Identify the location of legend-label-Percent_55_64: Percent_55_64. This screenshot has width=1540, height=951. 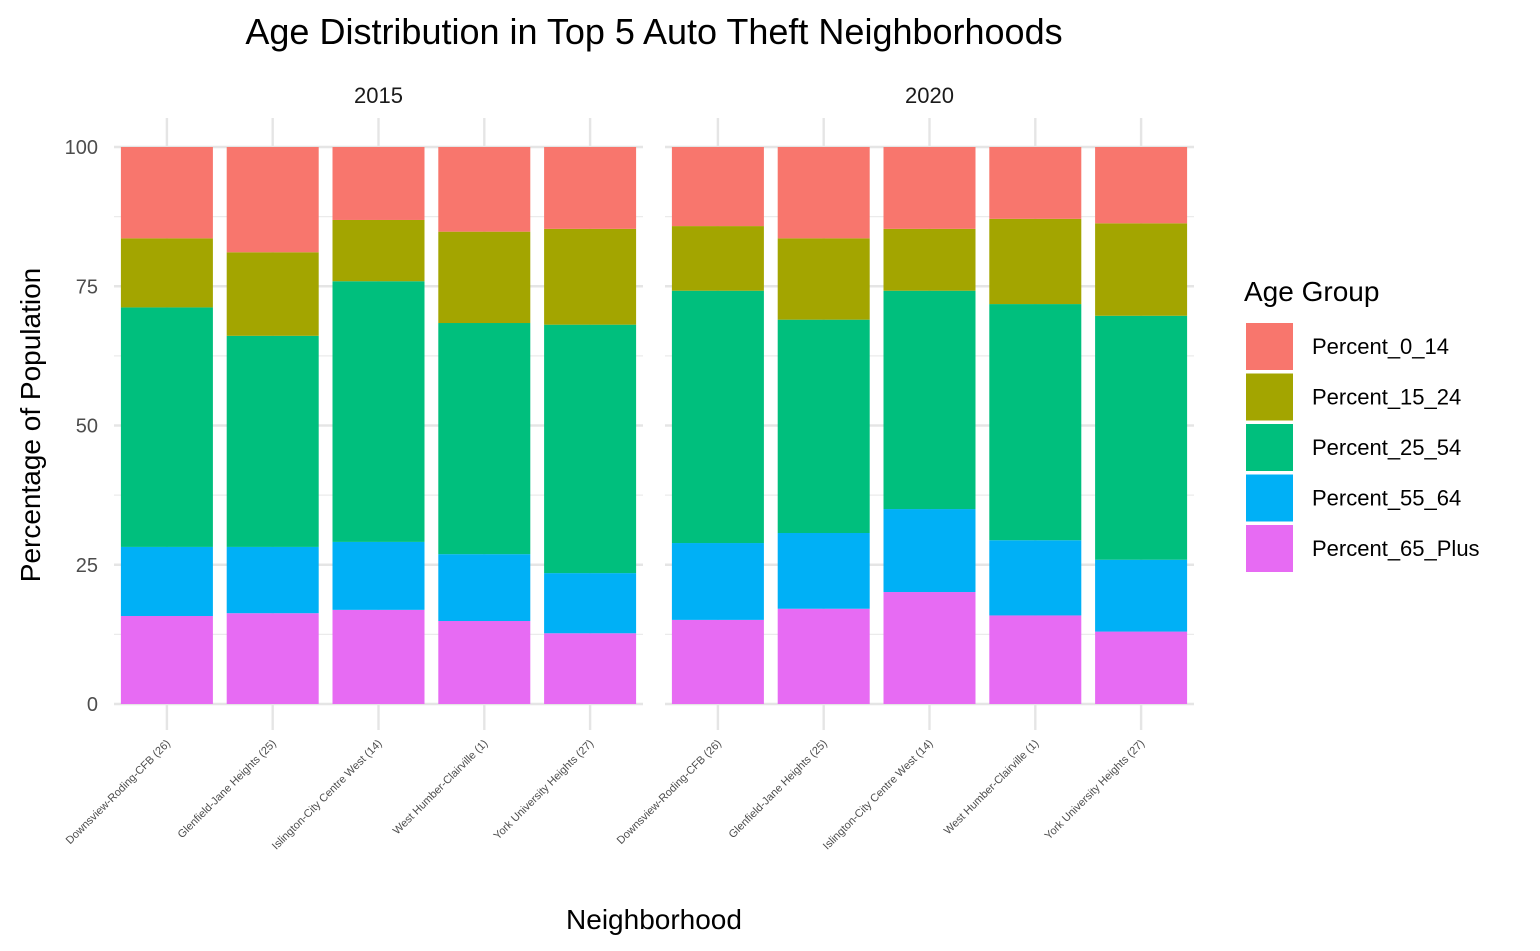
(1386, 498).